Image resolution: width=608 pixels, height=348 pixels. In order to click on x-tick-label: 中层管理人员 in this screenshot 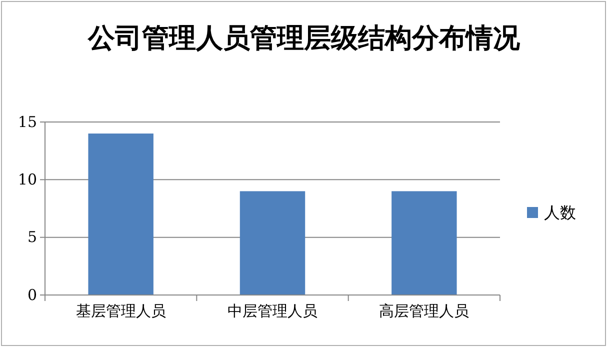, I will do `click(273, 311)`.